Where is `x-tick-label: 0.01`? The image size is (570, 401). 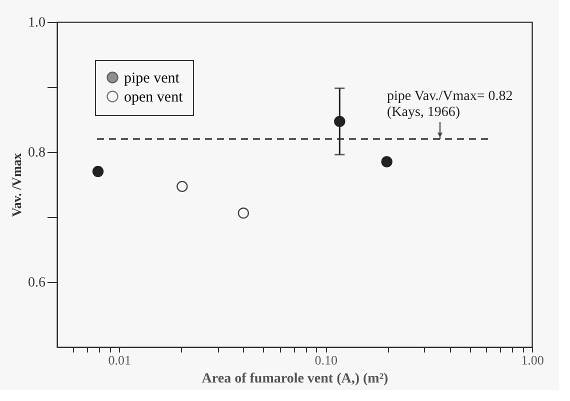
x-tick-label: 0.01 is located at coordinates (120, 360).